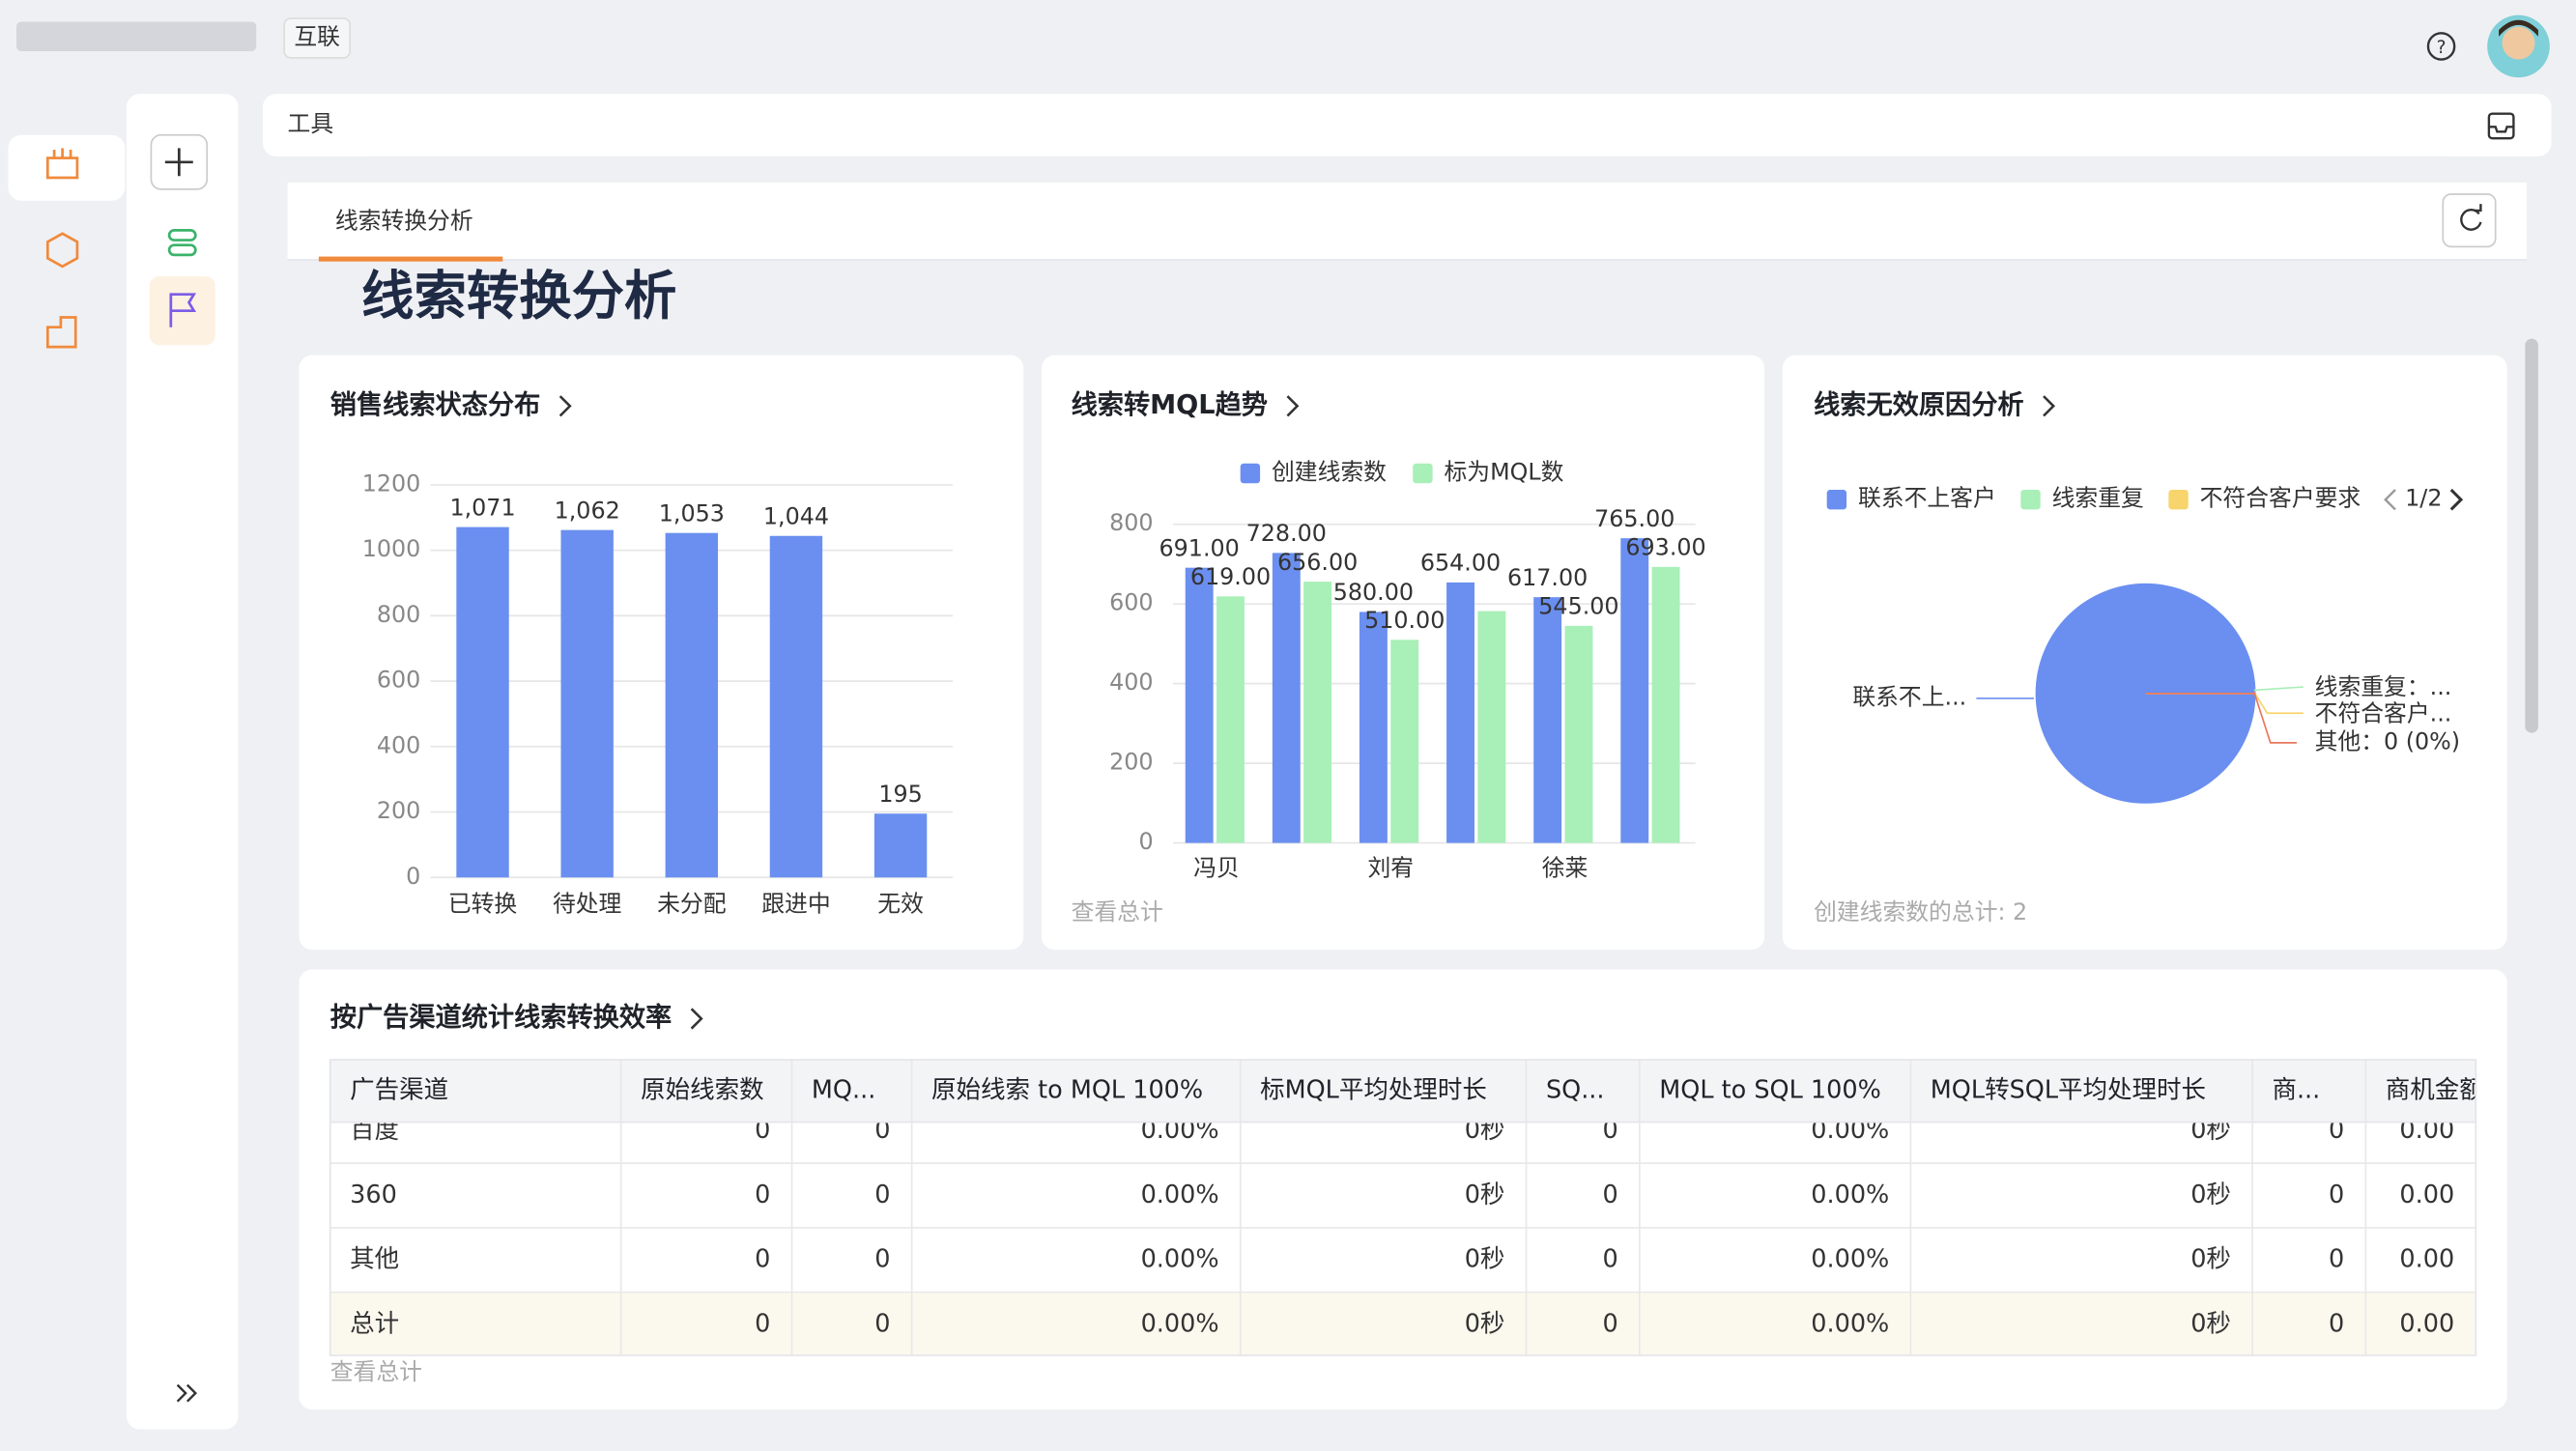 This screenshot has height=1451, width=2576. I want to click on y-tick-label: 400, so click(1131, 682).